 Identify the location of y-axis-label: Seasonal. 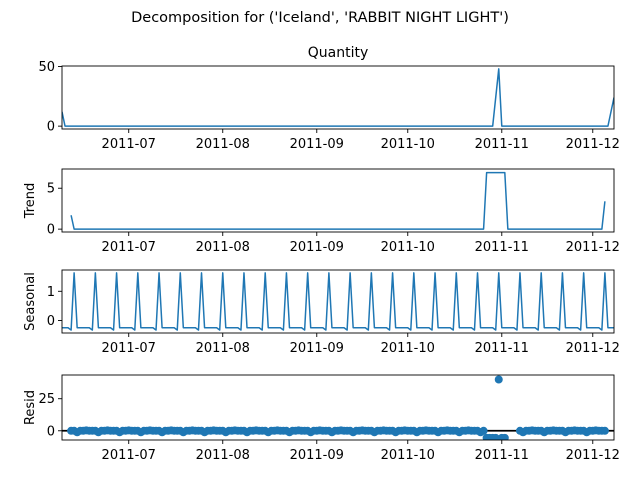
(30, 301).